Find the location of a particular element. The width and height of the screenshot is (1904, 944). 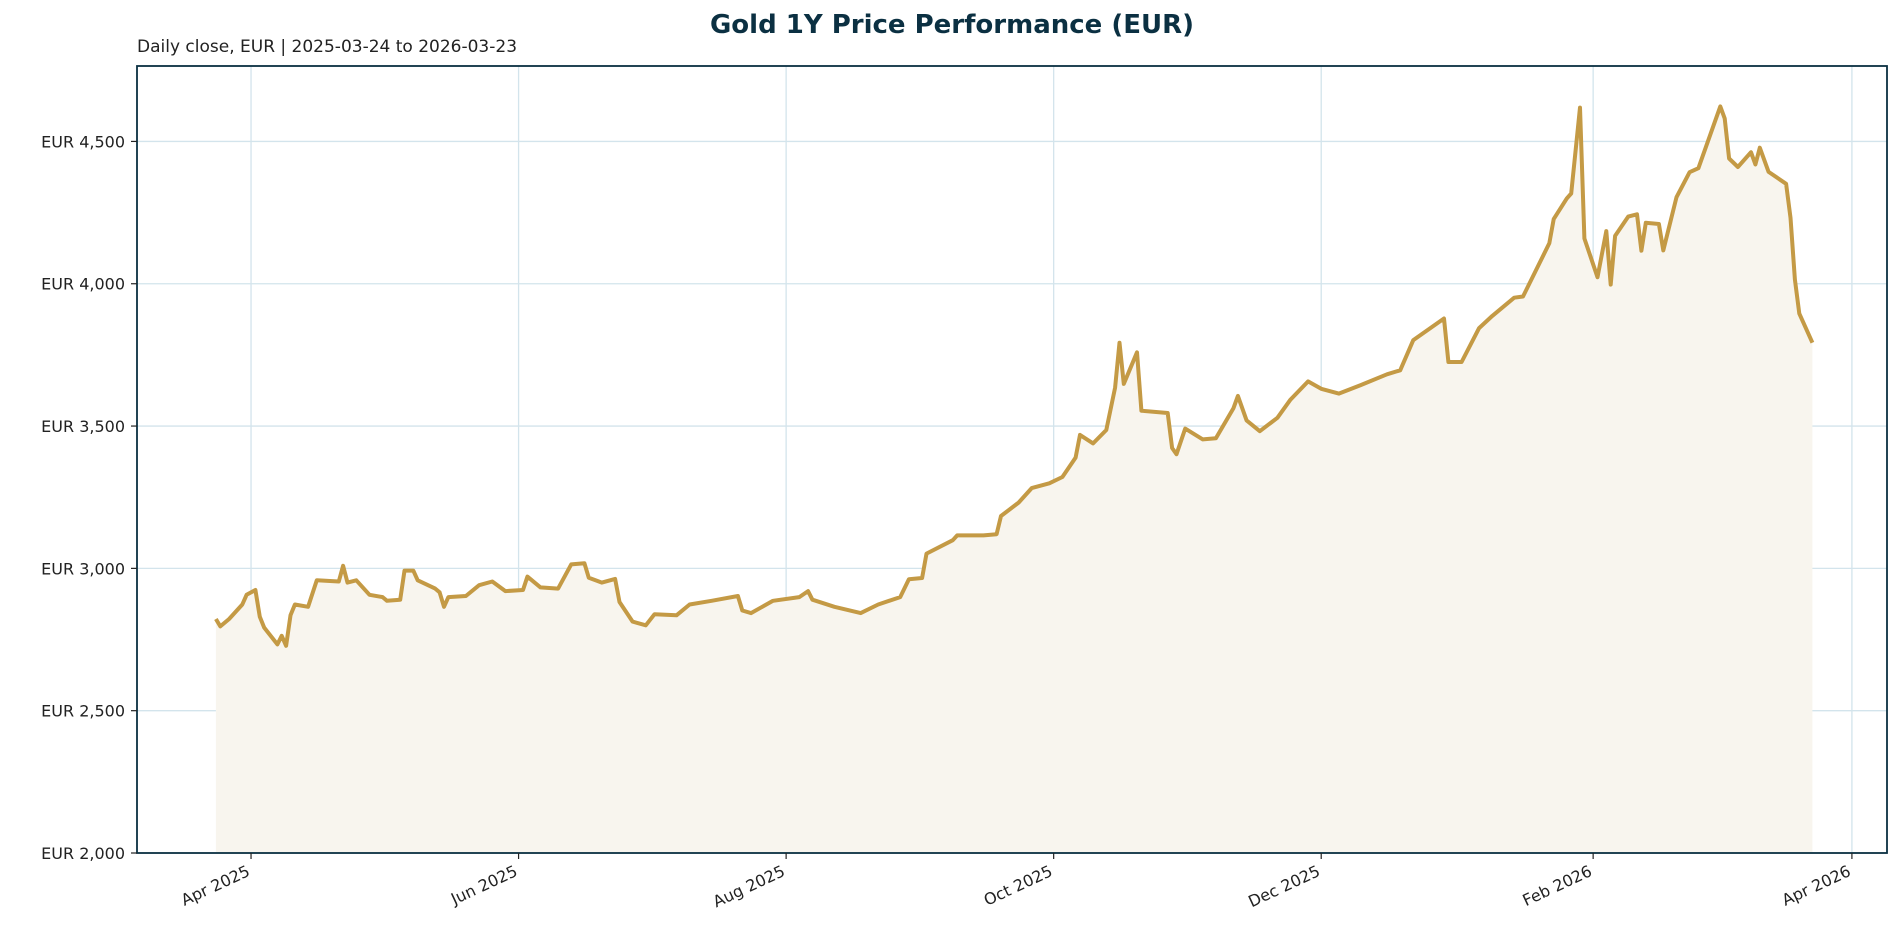

y-tick-label: EUR 4,000 is located at coordinates (83, 284).